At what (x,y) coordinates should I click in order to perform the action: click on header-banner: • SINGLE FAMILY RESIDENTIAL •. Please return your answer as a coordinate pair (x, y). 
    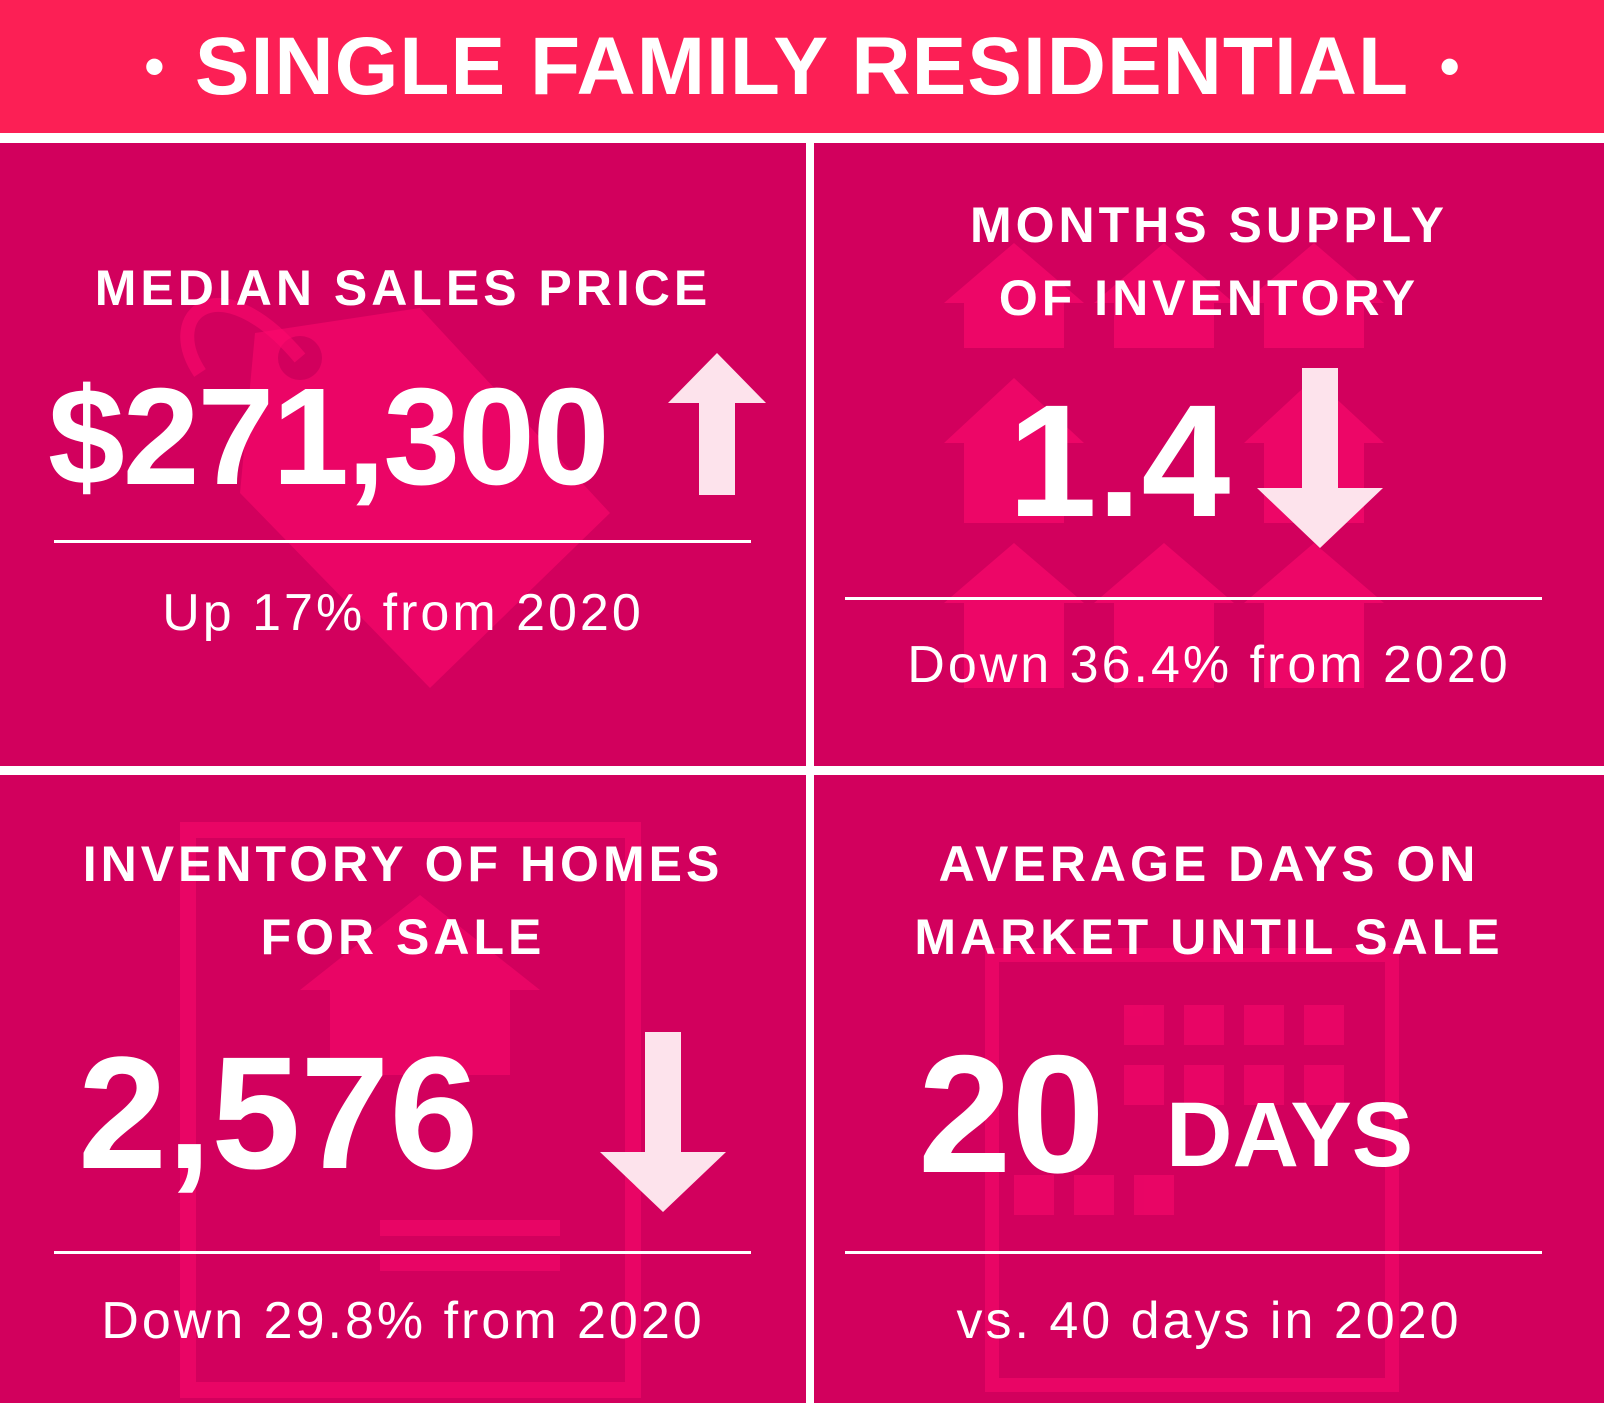
    Looking at the image, I should click on (802, 66).